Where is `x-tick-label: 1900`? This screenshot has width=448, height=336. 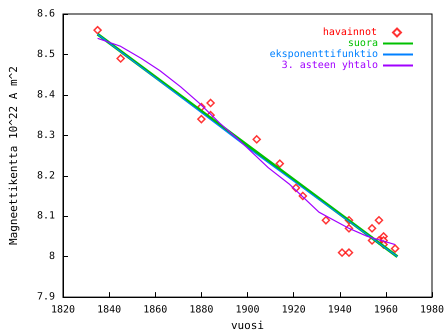
x-tick-label: 1900 is located at coordinates (247, 310).